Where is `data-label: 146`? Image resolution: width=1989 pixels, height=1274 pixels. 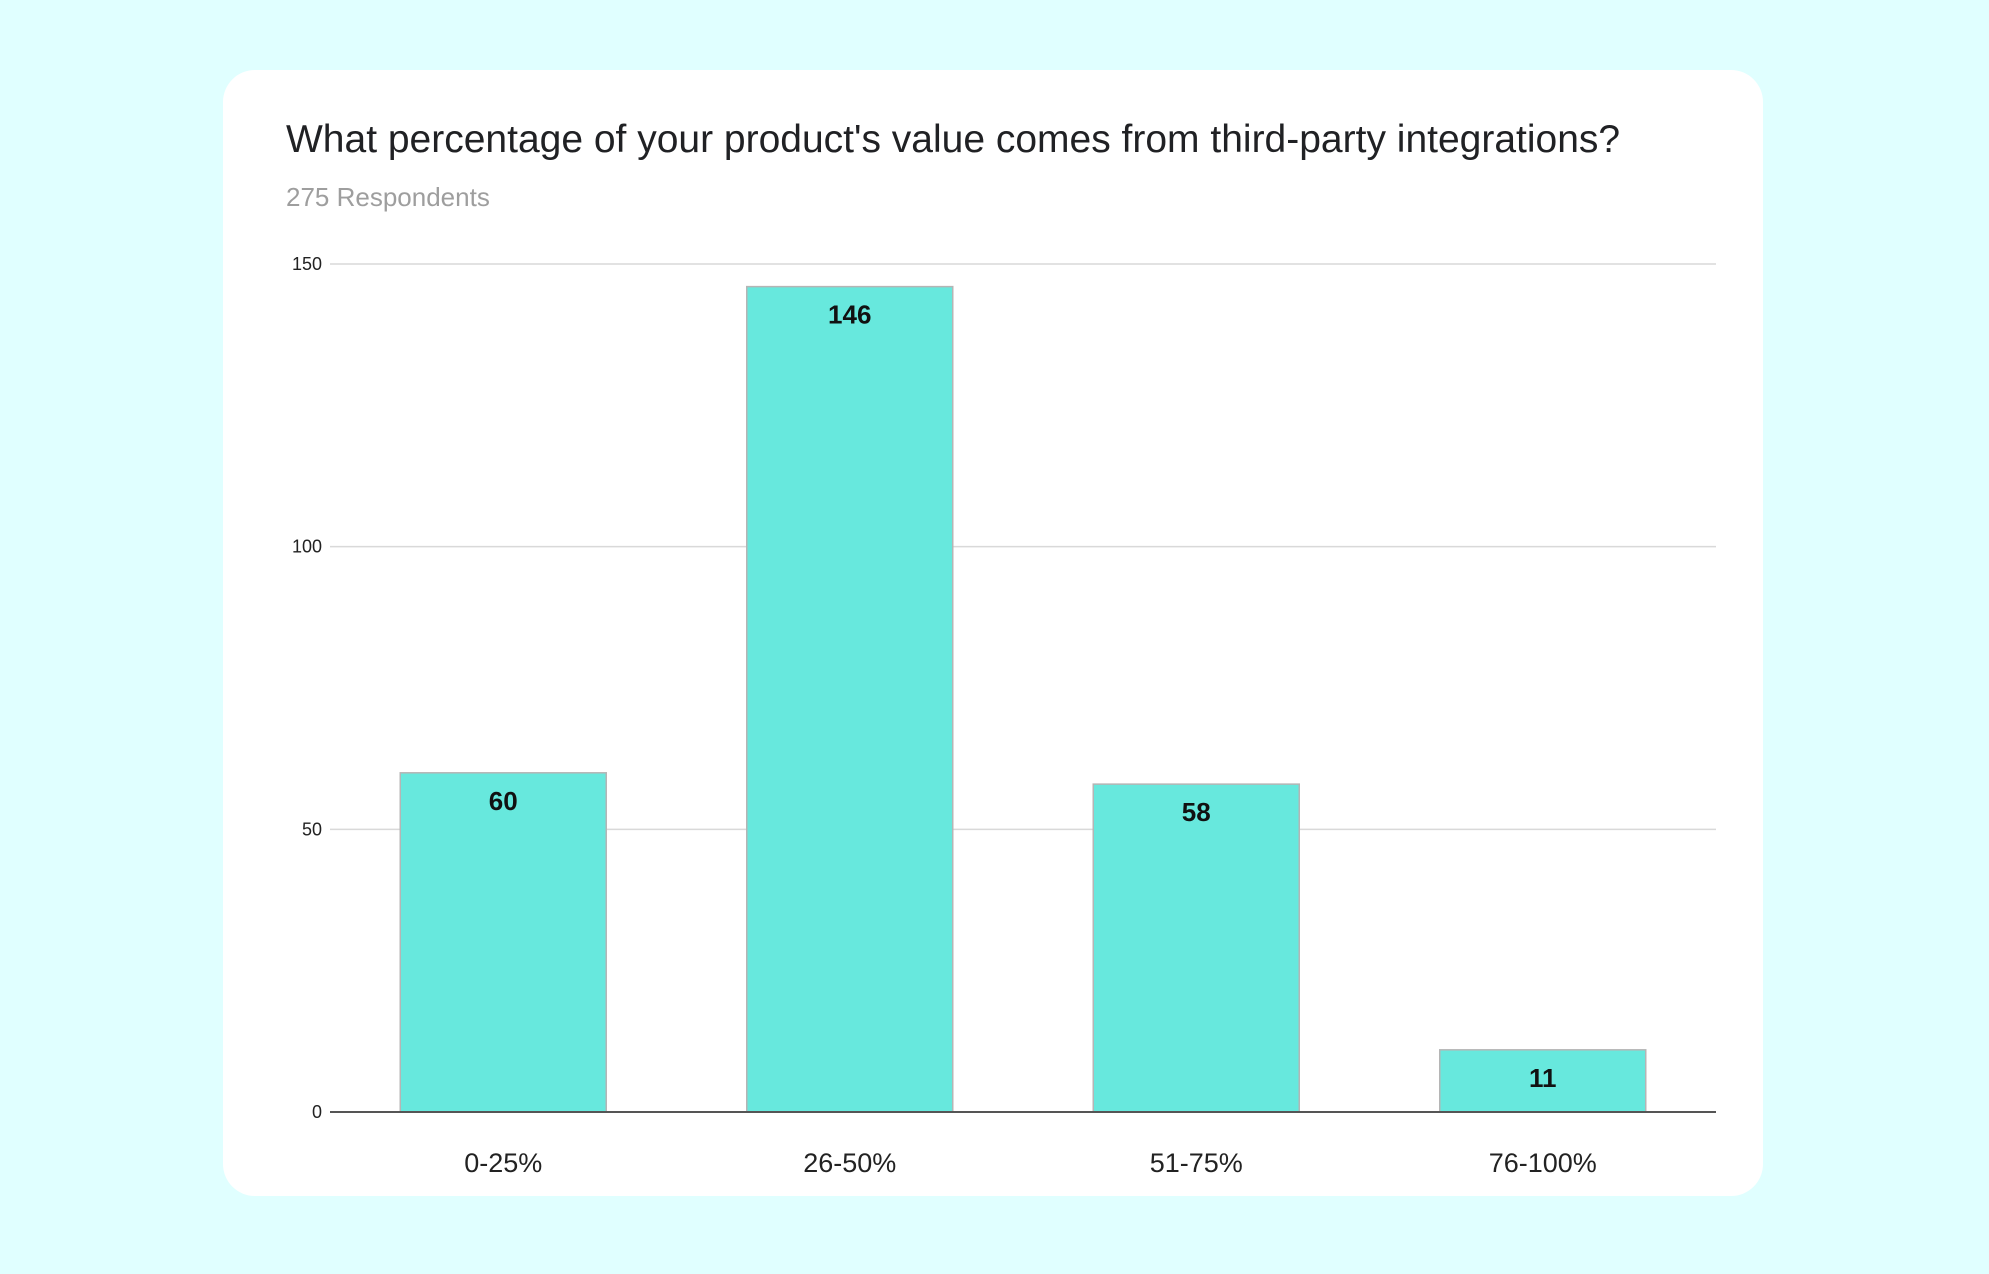 data-label: 146 is located at coordinates (849, 315).